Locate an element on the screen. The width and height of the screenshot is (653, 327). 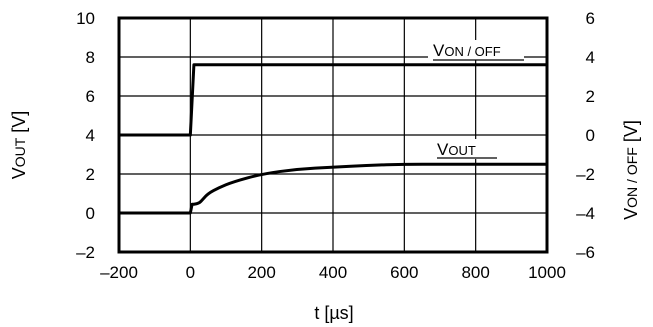
y-left-tick-label: 0 is located at coordinates (90, 213).